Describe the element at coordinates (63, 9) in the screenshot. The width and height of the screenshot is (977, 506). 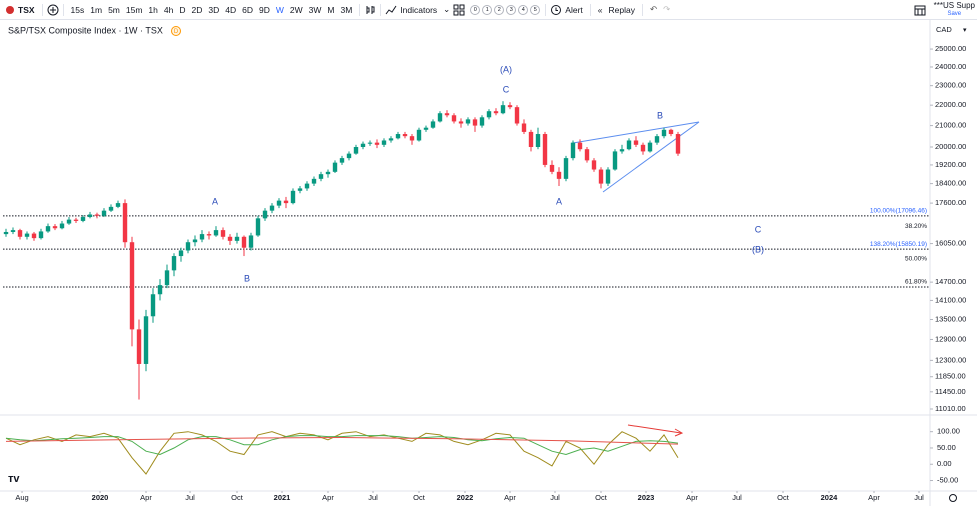
I see `separator` at that location.